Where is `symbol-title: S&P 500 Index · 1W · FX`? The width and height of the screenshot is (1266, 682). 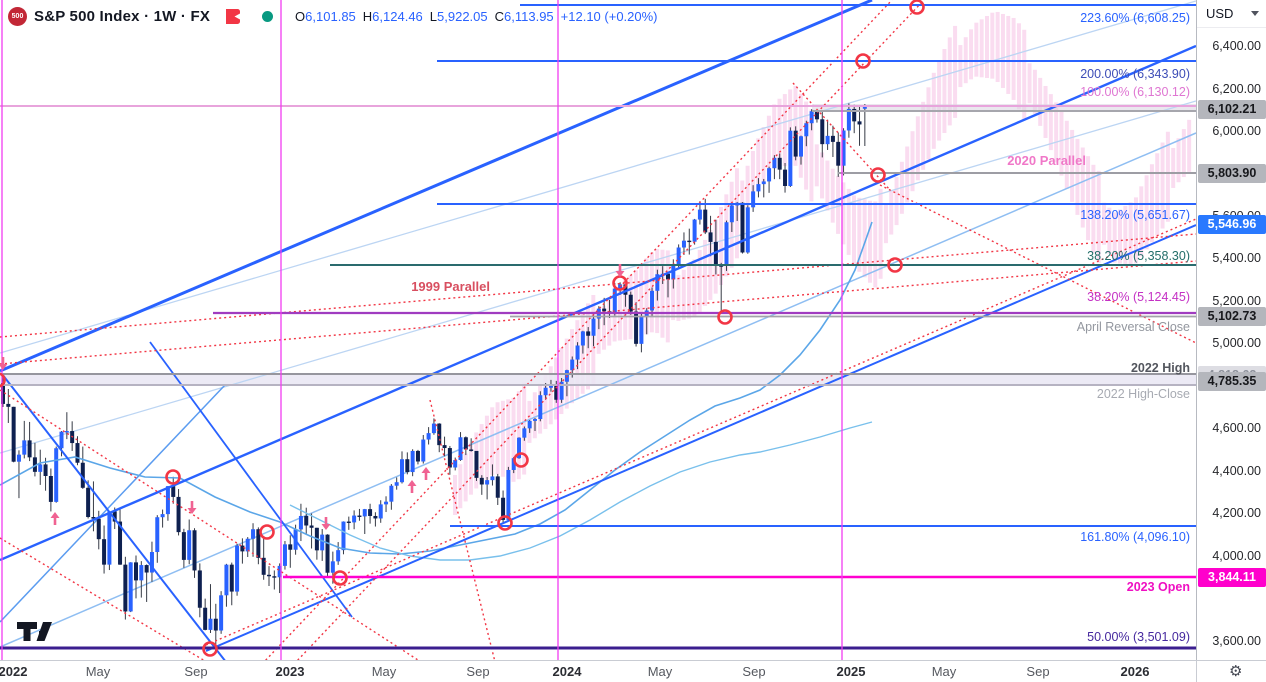
symbol-title: S&P 500 Index · 1W · FX is located at coordinates (122, 16).